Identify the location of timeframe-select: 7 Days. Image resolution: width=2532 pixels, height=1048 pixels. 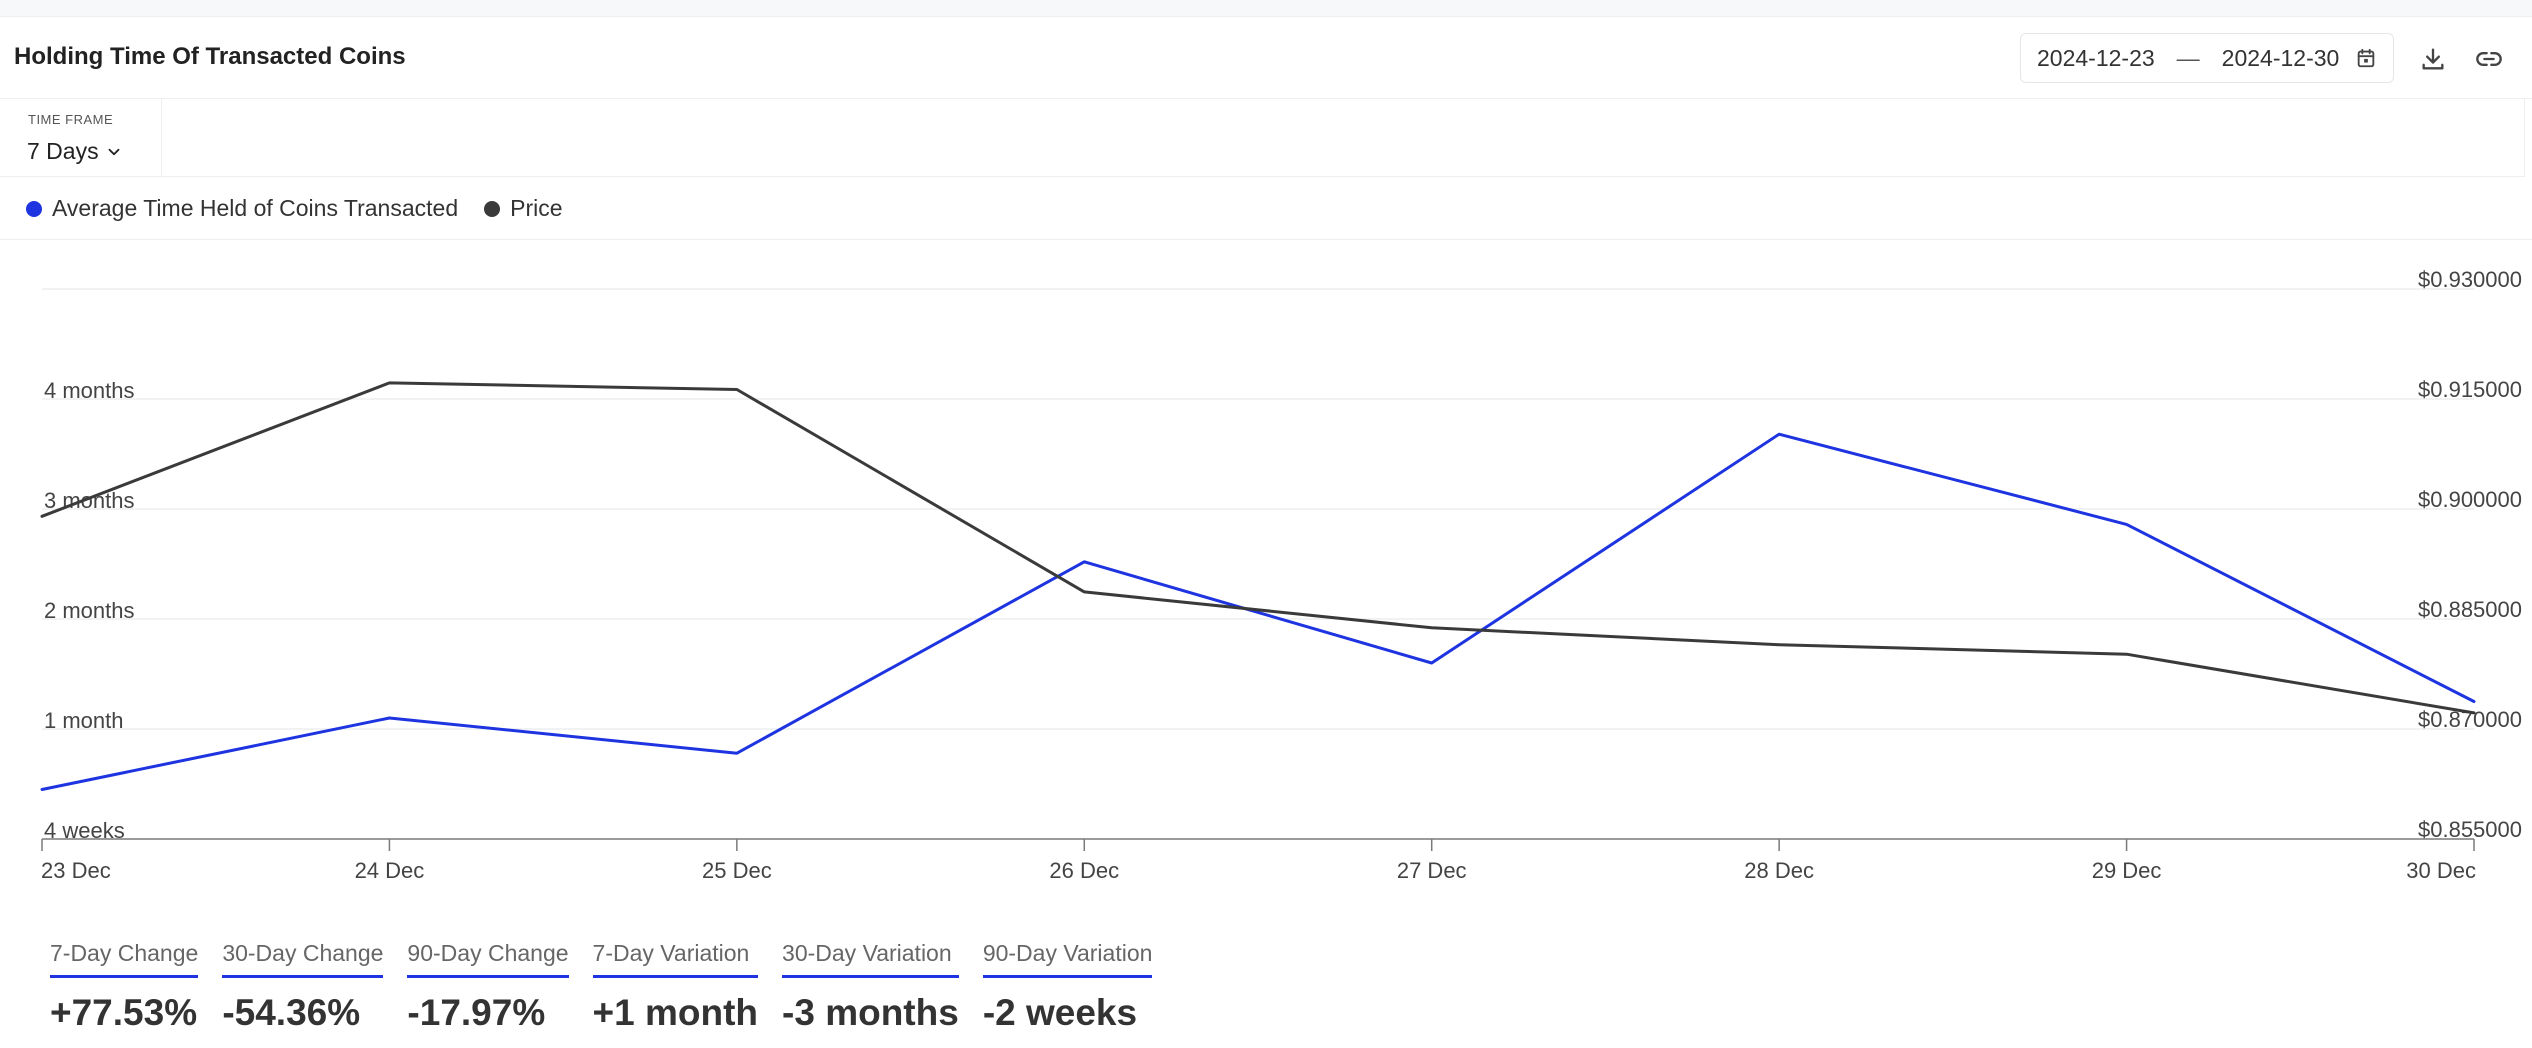
(75, 151).